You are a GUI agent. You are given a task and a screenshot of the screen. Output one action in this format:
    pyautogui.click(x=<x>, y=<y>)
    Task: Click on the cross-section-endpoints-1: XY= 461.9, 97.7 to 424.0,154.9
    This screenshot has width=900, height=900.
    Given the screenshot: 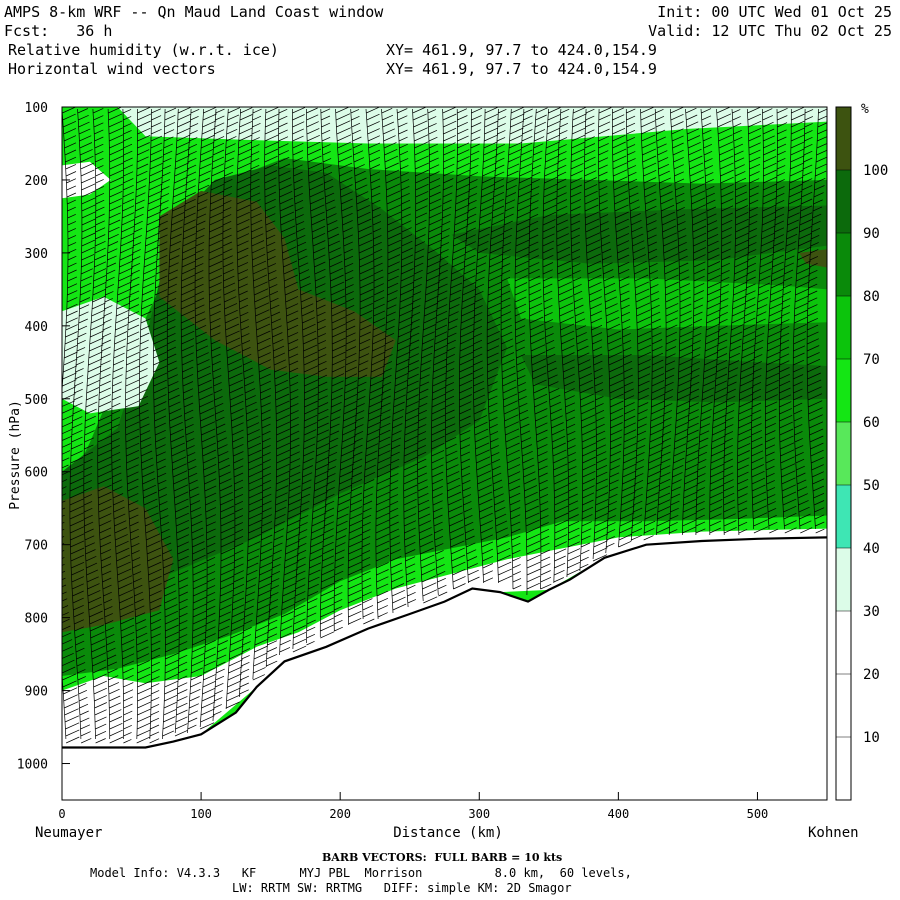 What is the action you would take?
    pyautogui.click(x=521, y=50)
    